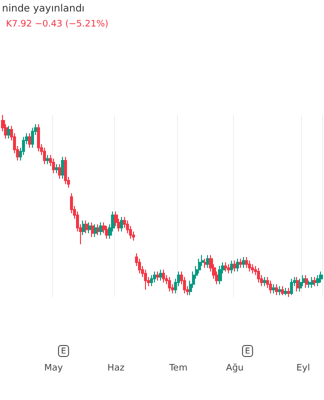  I want to click on x-tick-label: Eyl, so click(303, 369).